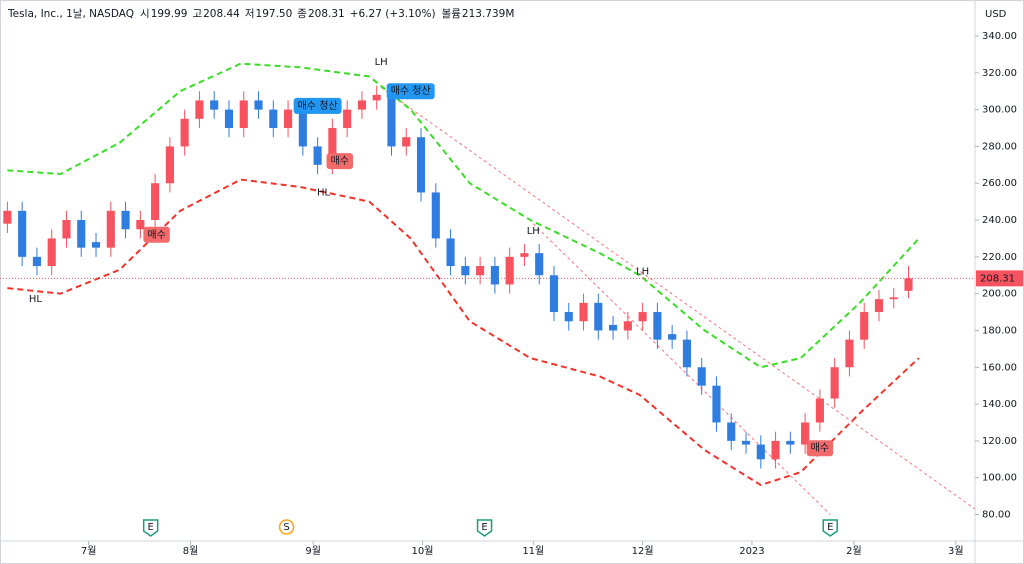 The width and height of the screenshot is (1024, 564). What do you see at coordinates (326, 14) in the screenshot?
I see `header-text: 208.31` at bounding box center [326, 14].